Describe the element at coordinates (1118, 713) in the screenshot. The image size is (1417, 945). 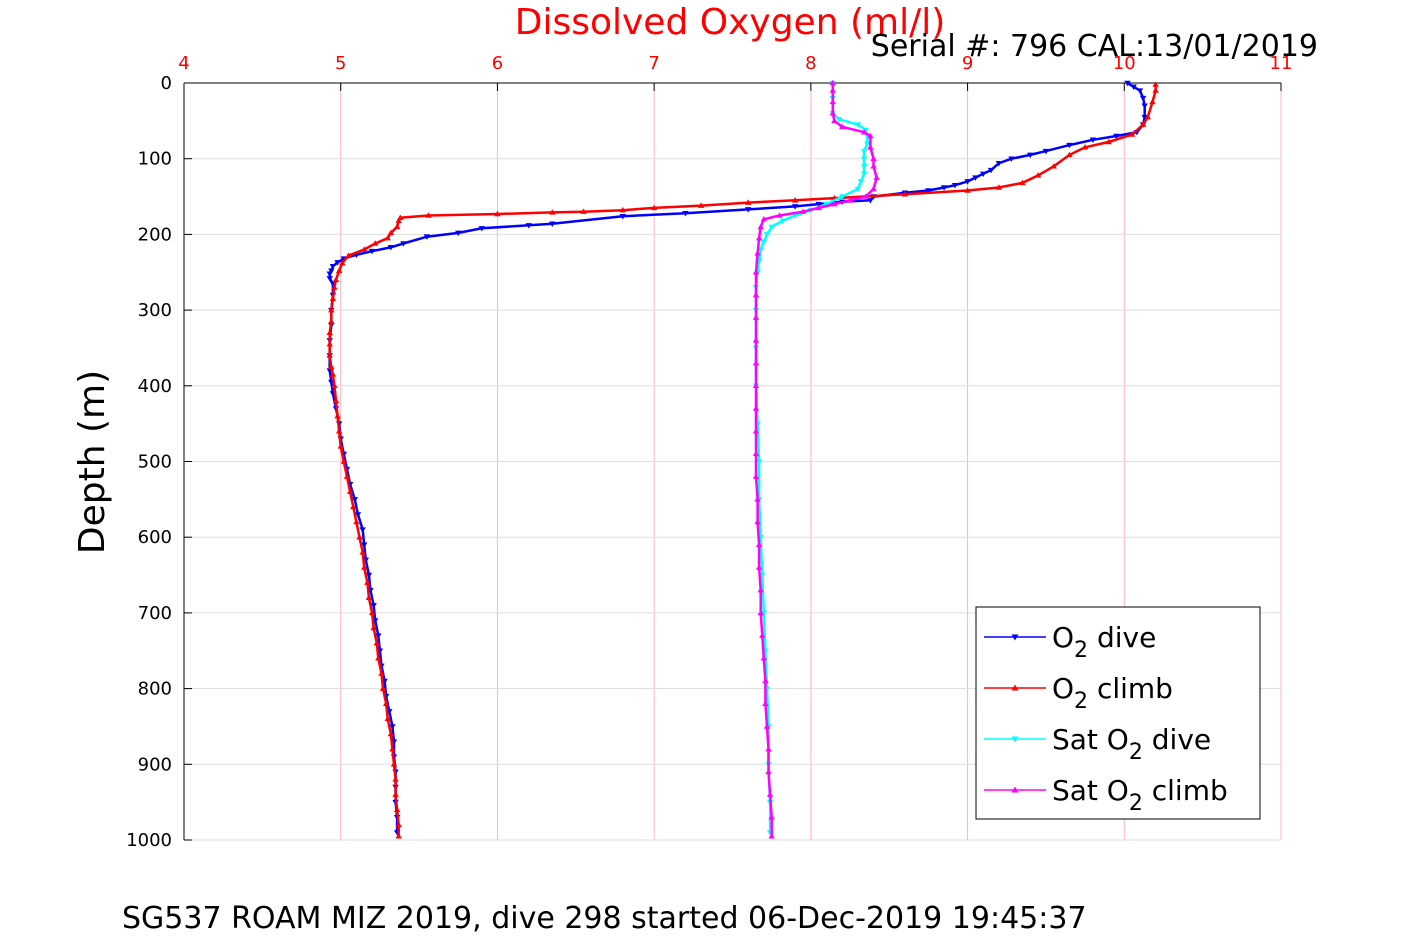
I see `legend-box` at that location.